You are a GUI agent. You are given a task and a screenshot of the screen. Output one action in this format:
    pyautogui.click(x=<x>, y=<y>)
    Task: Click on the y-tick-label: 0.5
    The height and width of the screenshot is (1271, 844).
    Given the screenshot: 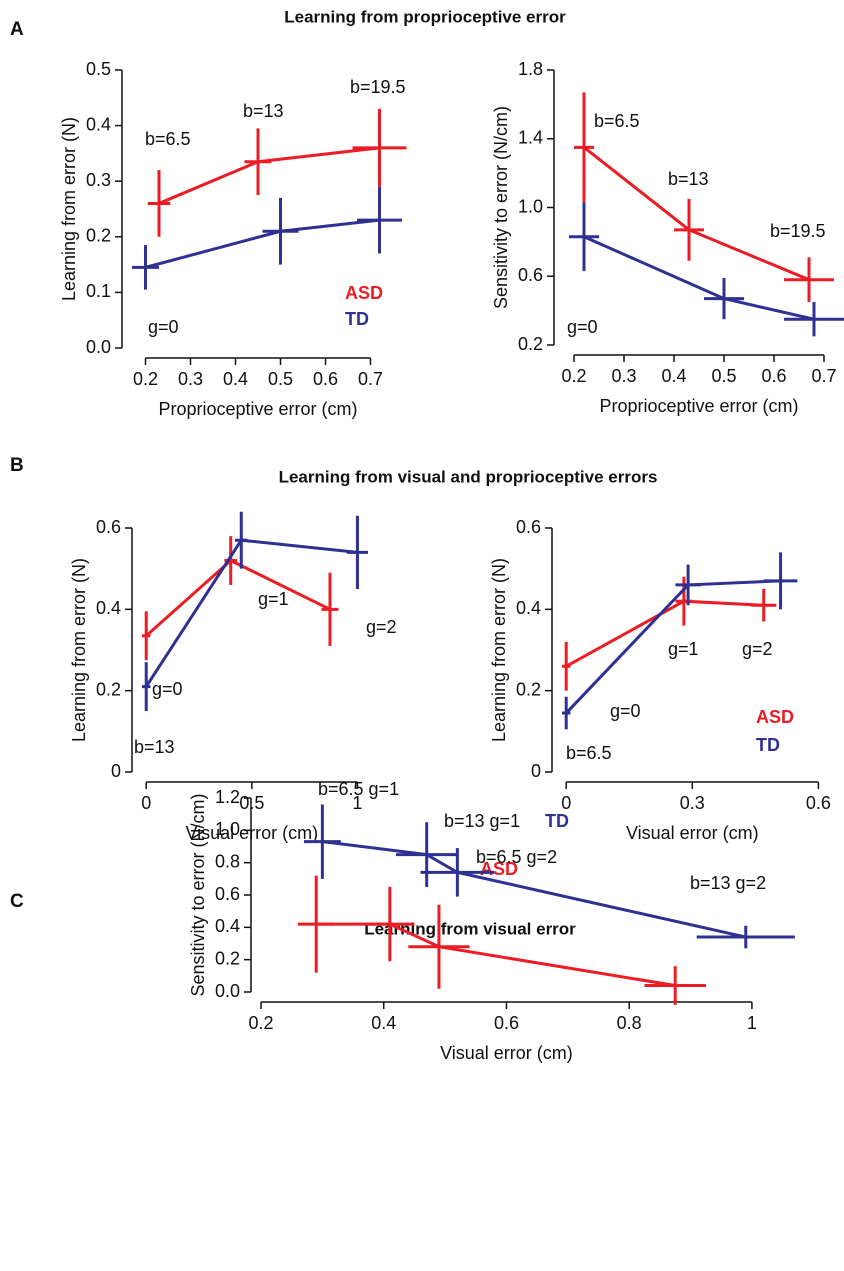 What is the action you would take?
    pyautogui.click(x=98, y=69)
    